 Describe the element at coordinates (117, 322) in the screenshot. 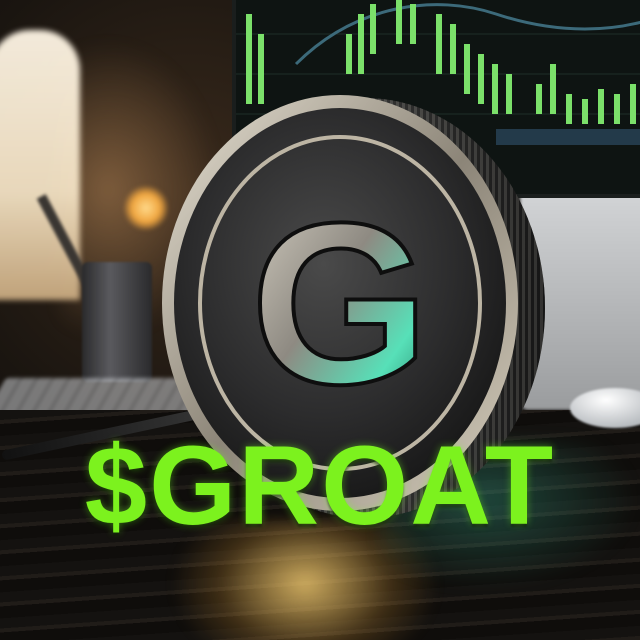

I see `pen-cup` at that location.